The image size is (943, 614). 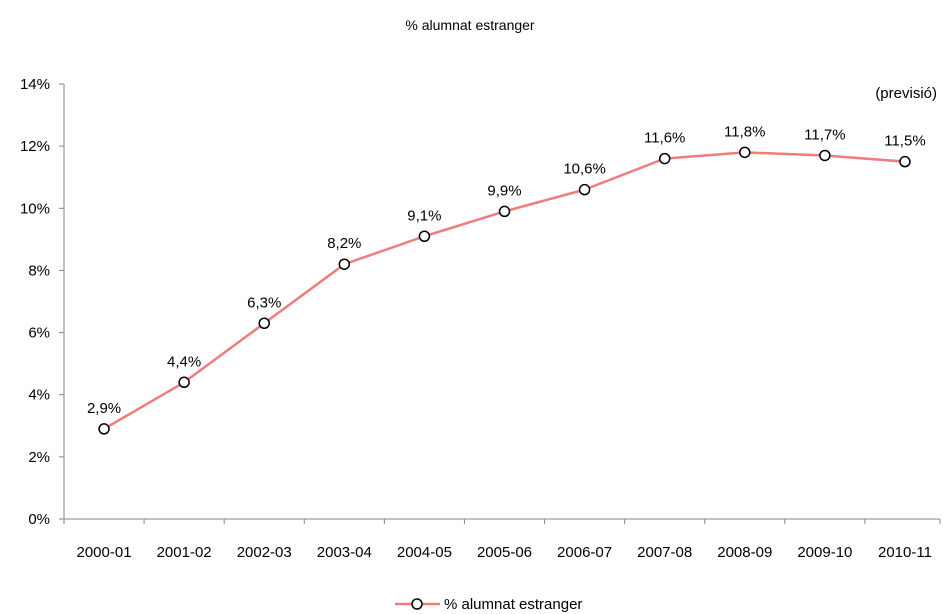 I want to click on x-tick-label: 2001-02, so click(x=184, y=552).